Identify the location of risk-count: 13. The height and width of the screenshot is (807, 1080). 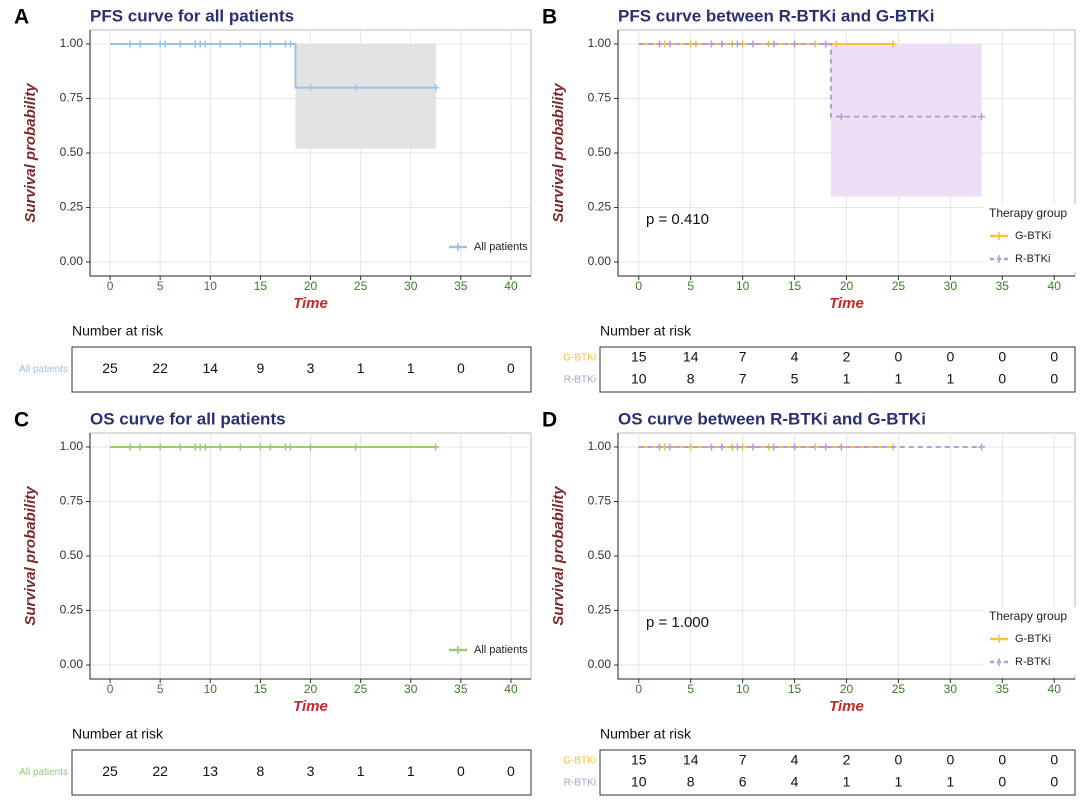
(210, 771).